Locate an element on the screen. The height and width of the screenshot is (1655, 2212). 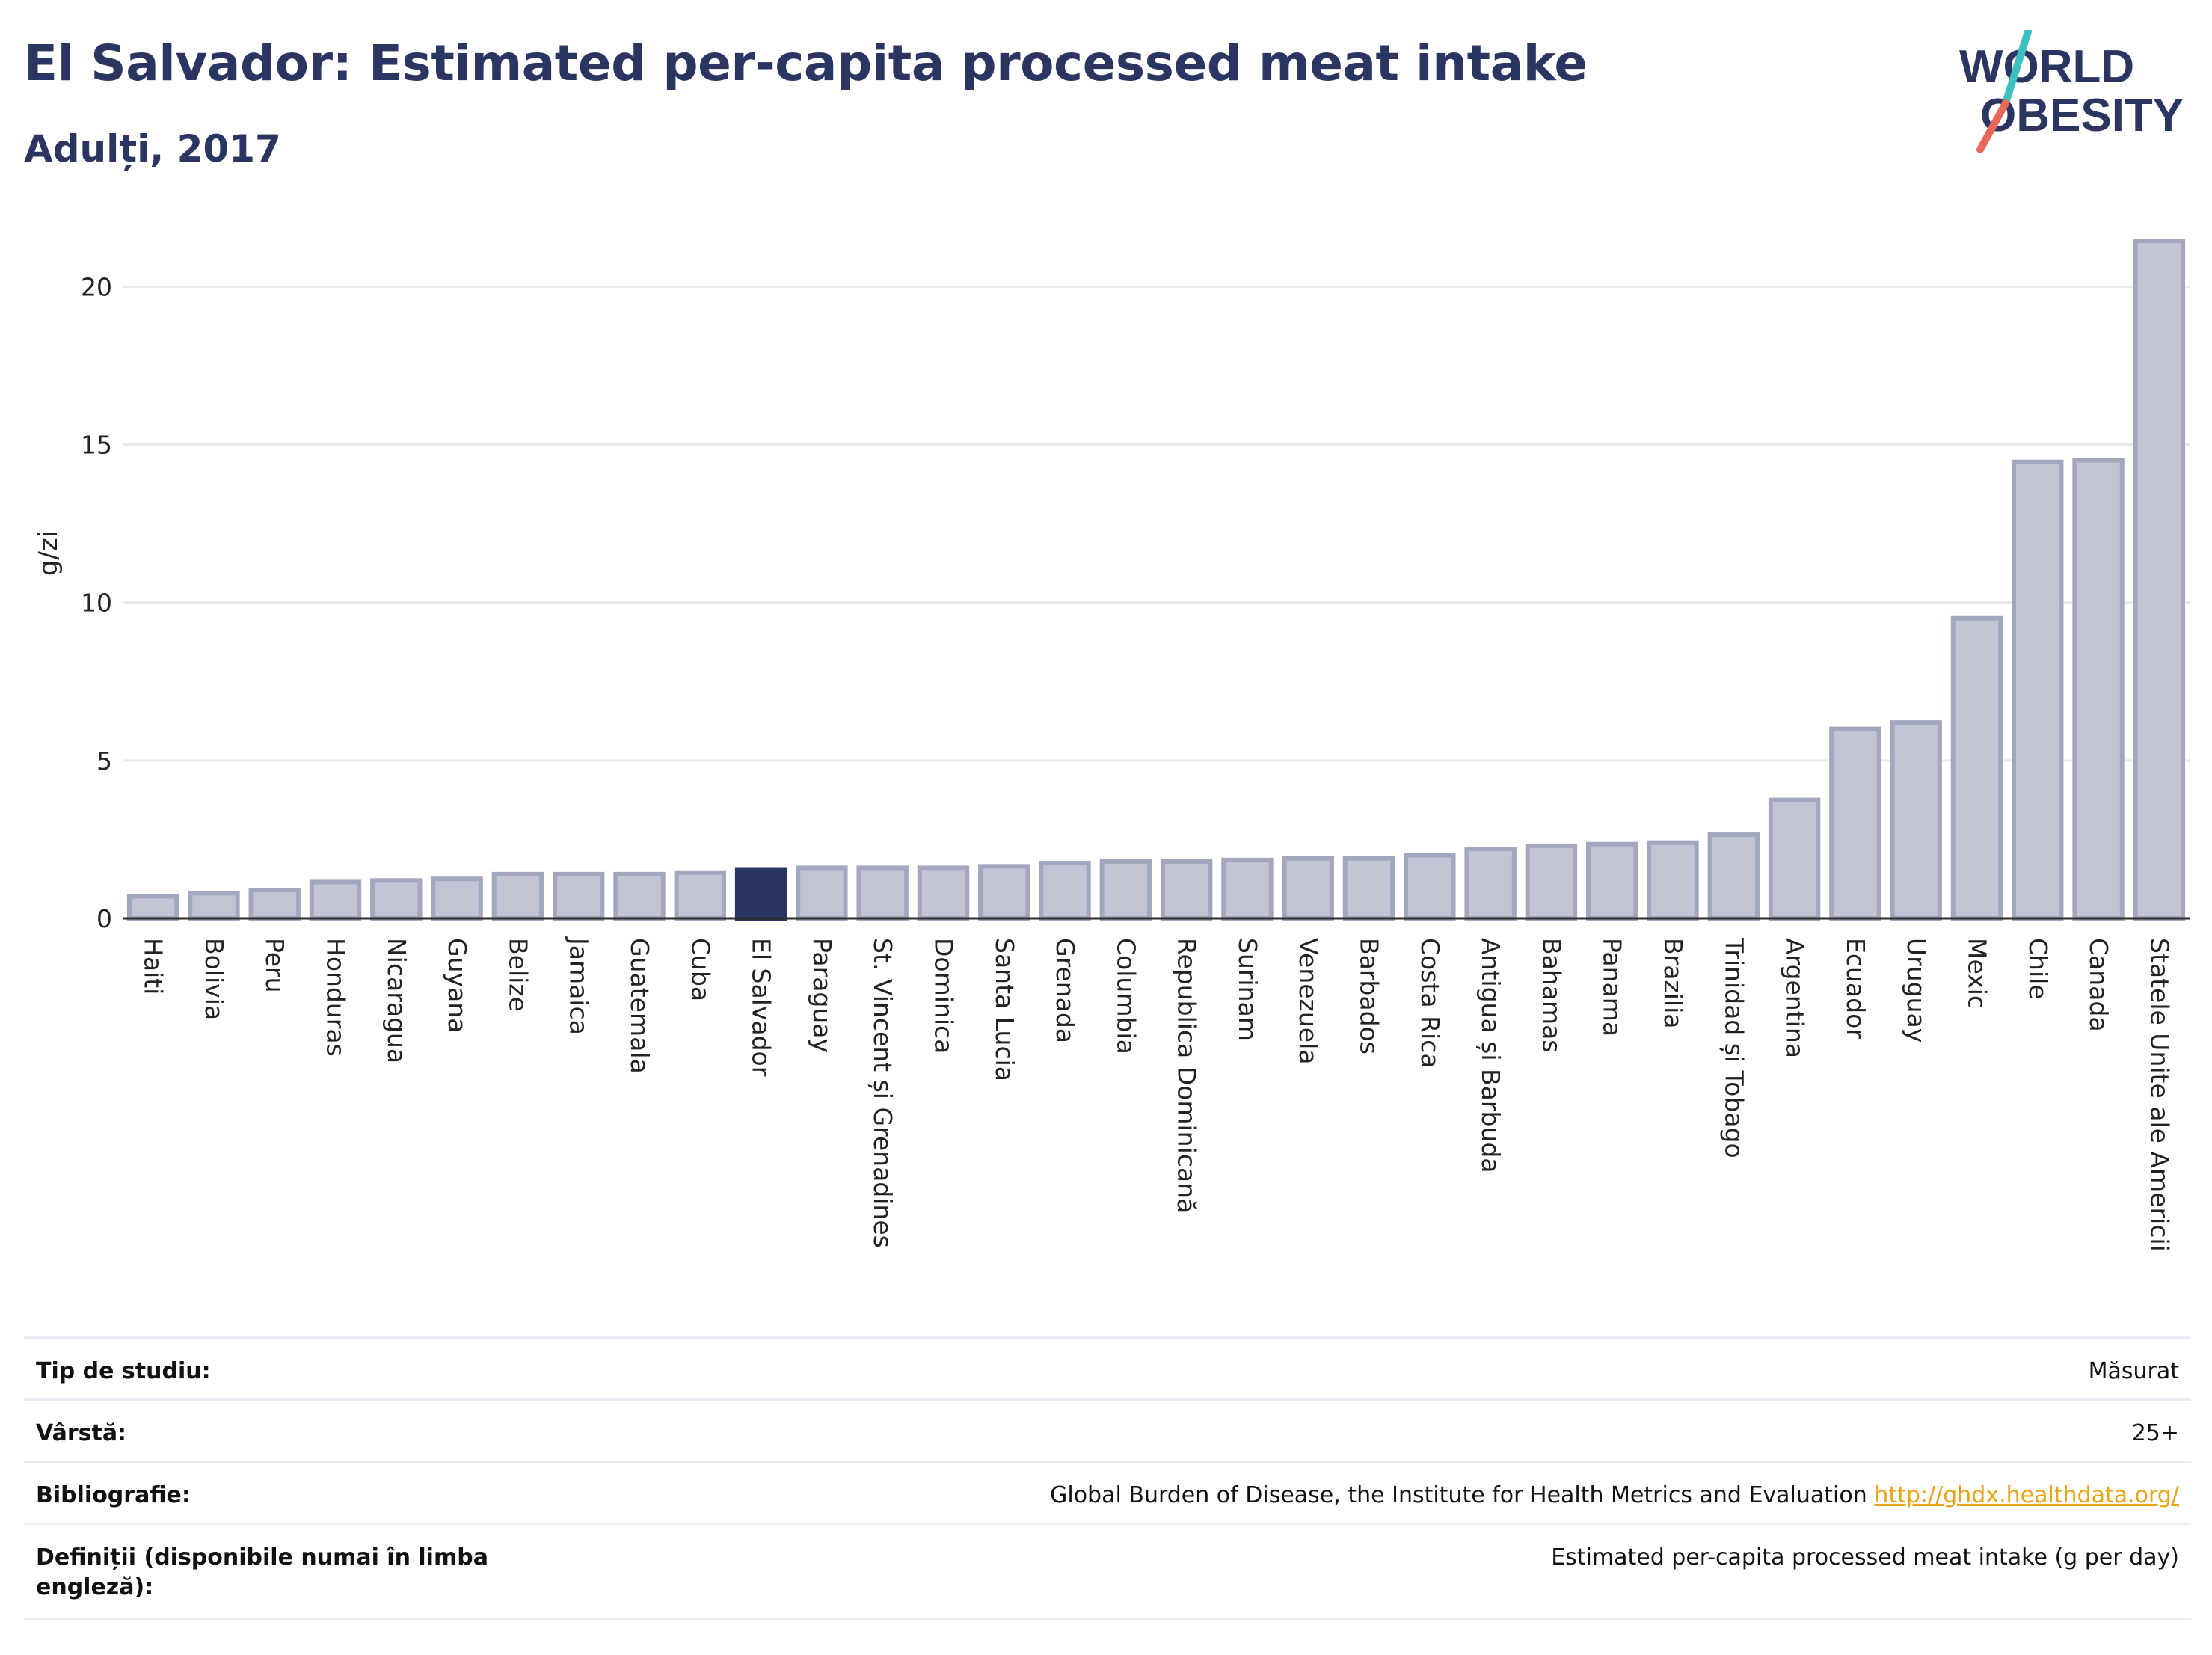
logo-line2: OBESITY is located at coordinates (2082, 115).